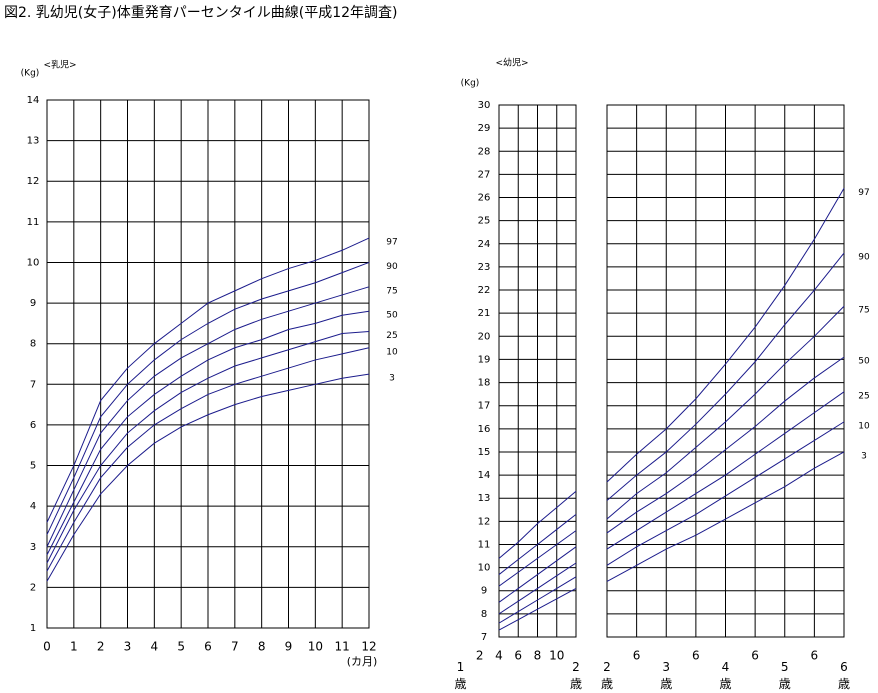  What do you see at coordinates (484, 452) in the screenshot?
I see `y-tick-label: 15` at bounding box center [484, 452].